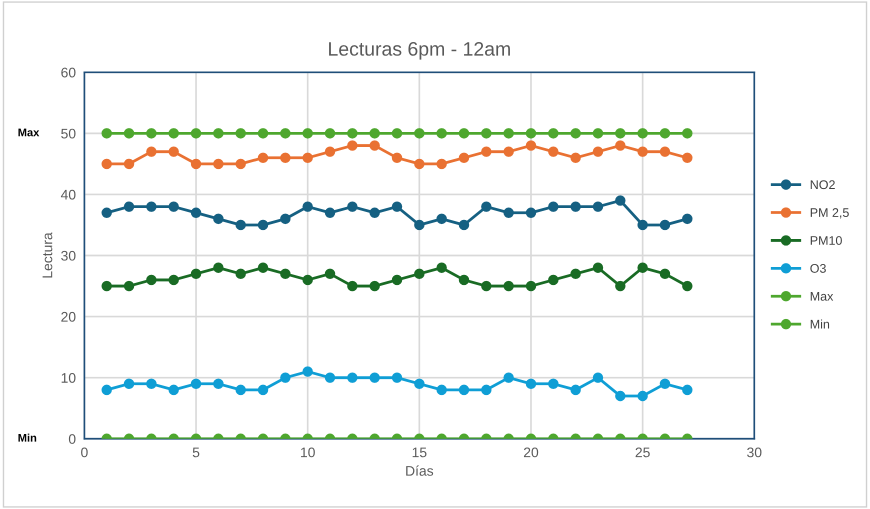 Image resolution: width=870 pixels, height=509 pixels. I want to click on x-tick-label: 20, so click(531, 452).